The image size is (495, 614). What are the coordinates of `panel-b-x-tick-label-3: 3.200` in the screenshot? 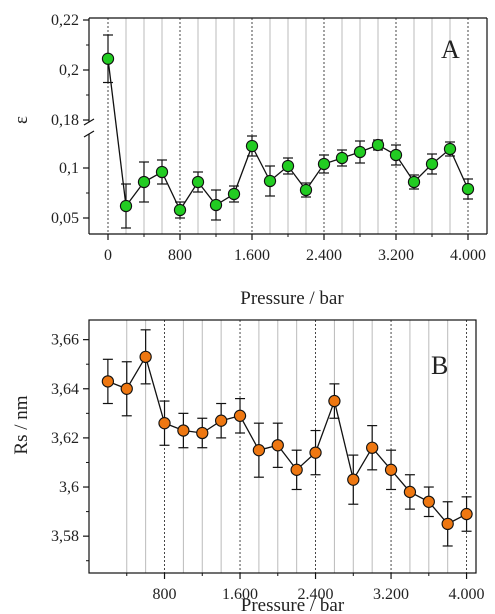 It's located at (391, 594).